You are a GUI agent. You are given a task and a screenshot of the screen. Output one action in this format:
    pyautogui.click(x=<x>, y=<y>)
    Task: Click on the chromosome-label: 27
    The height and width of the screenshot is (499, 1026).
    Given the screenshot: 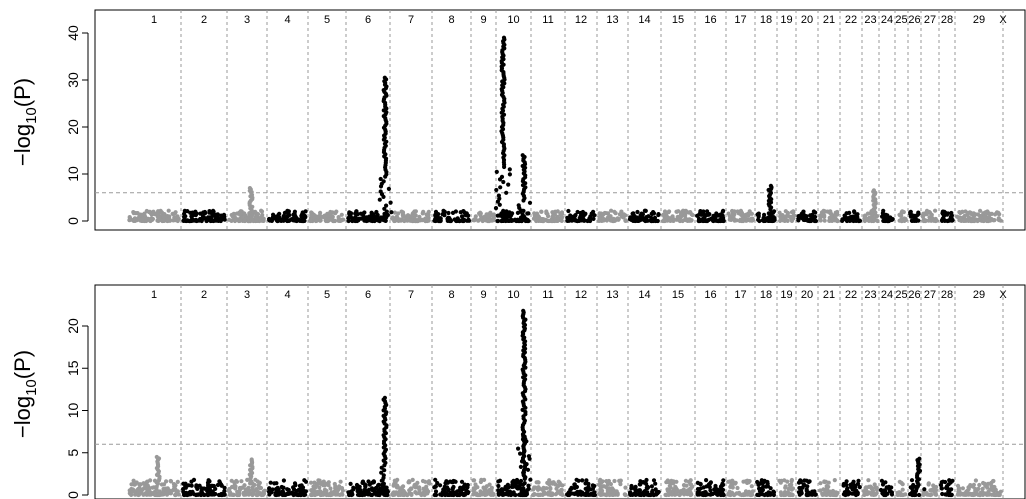 What is the action you would take?
    pyautogui.click(x=930, y=295)
    